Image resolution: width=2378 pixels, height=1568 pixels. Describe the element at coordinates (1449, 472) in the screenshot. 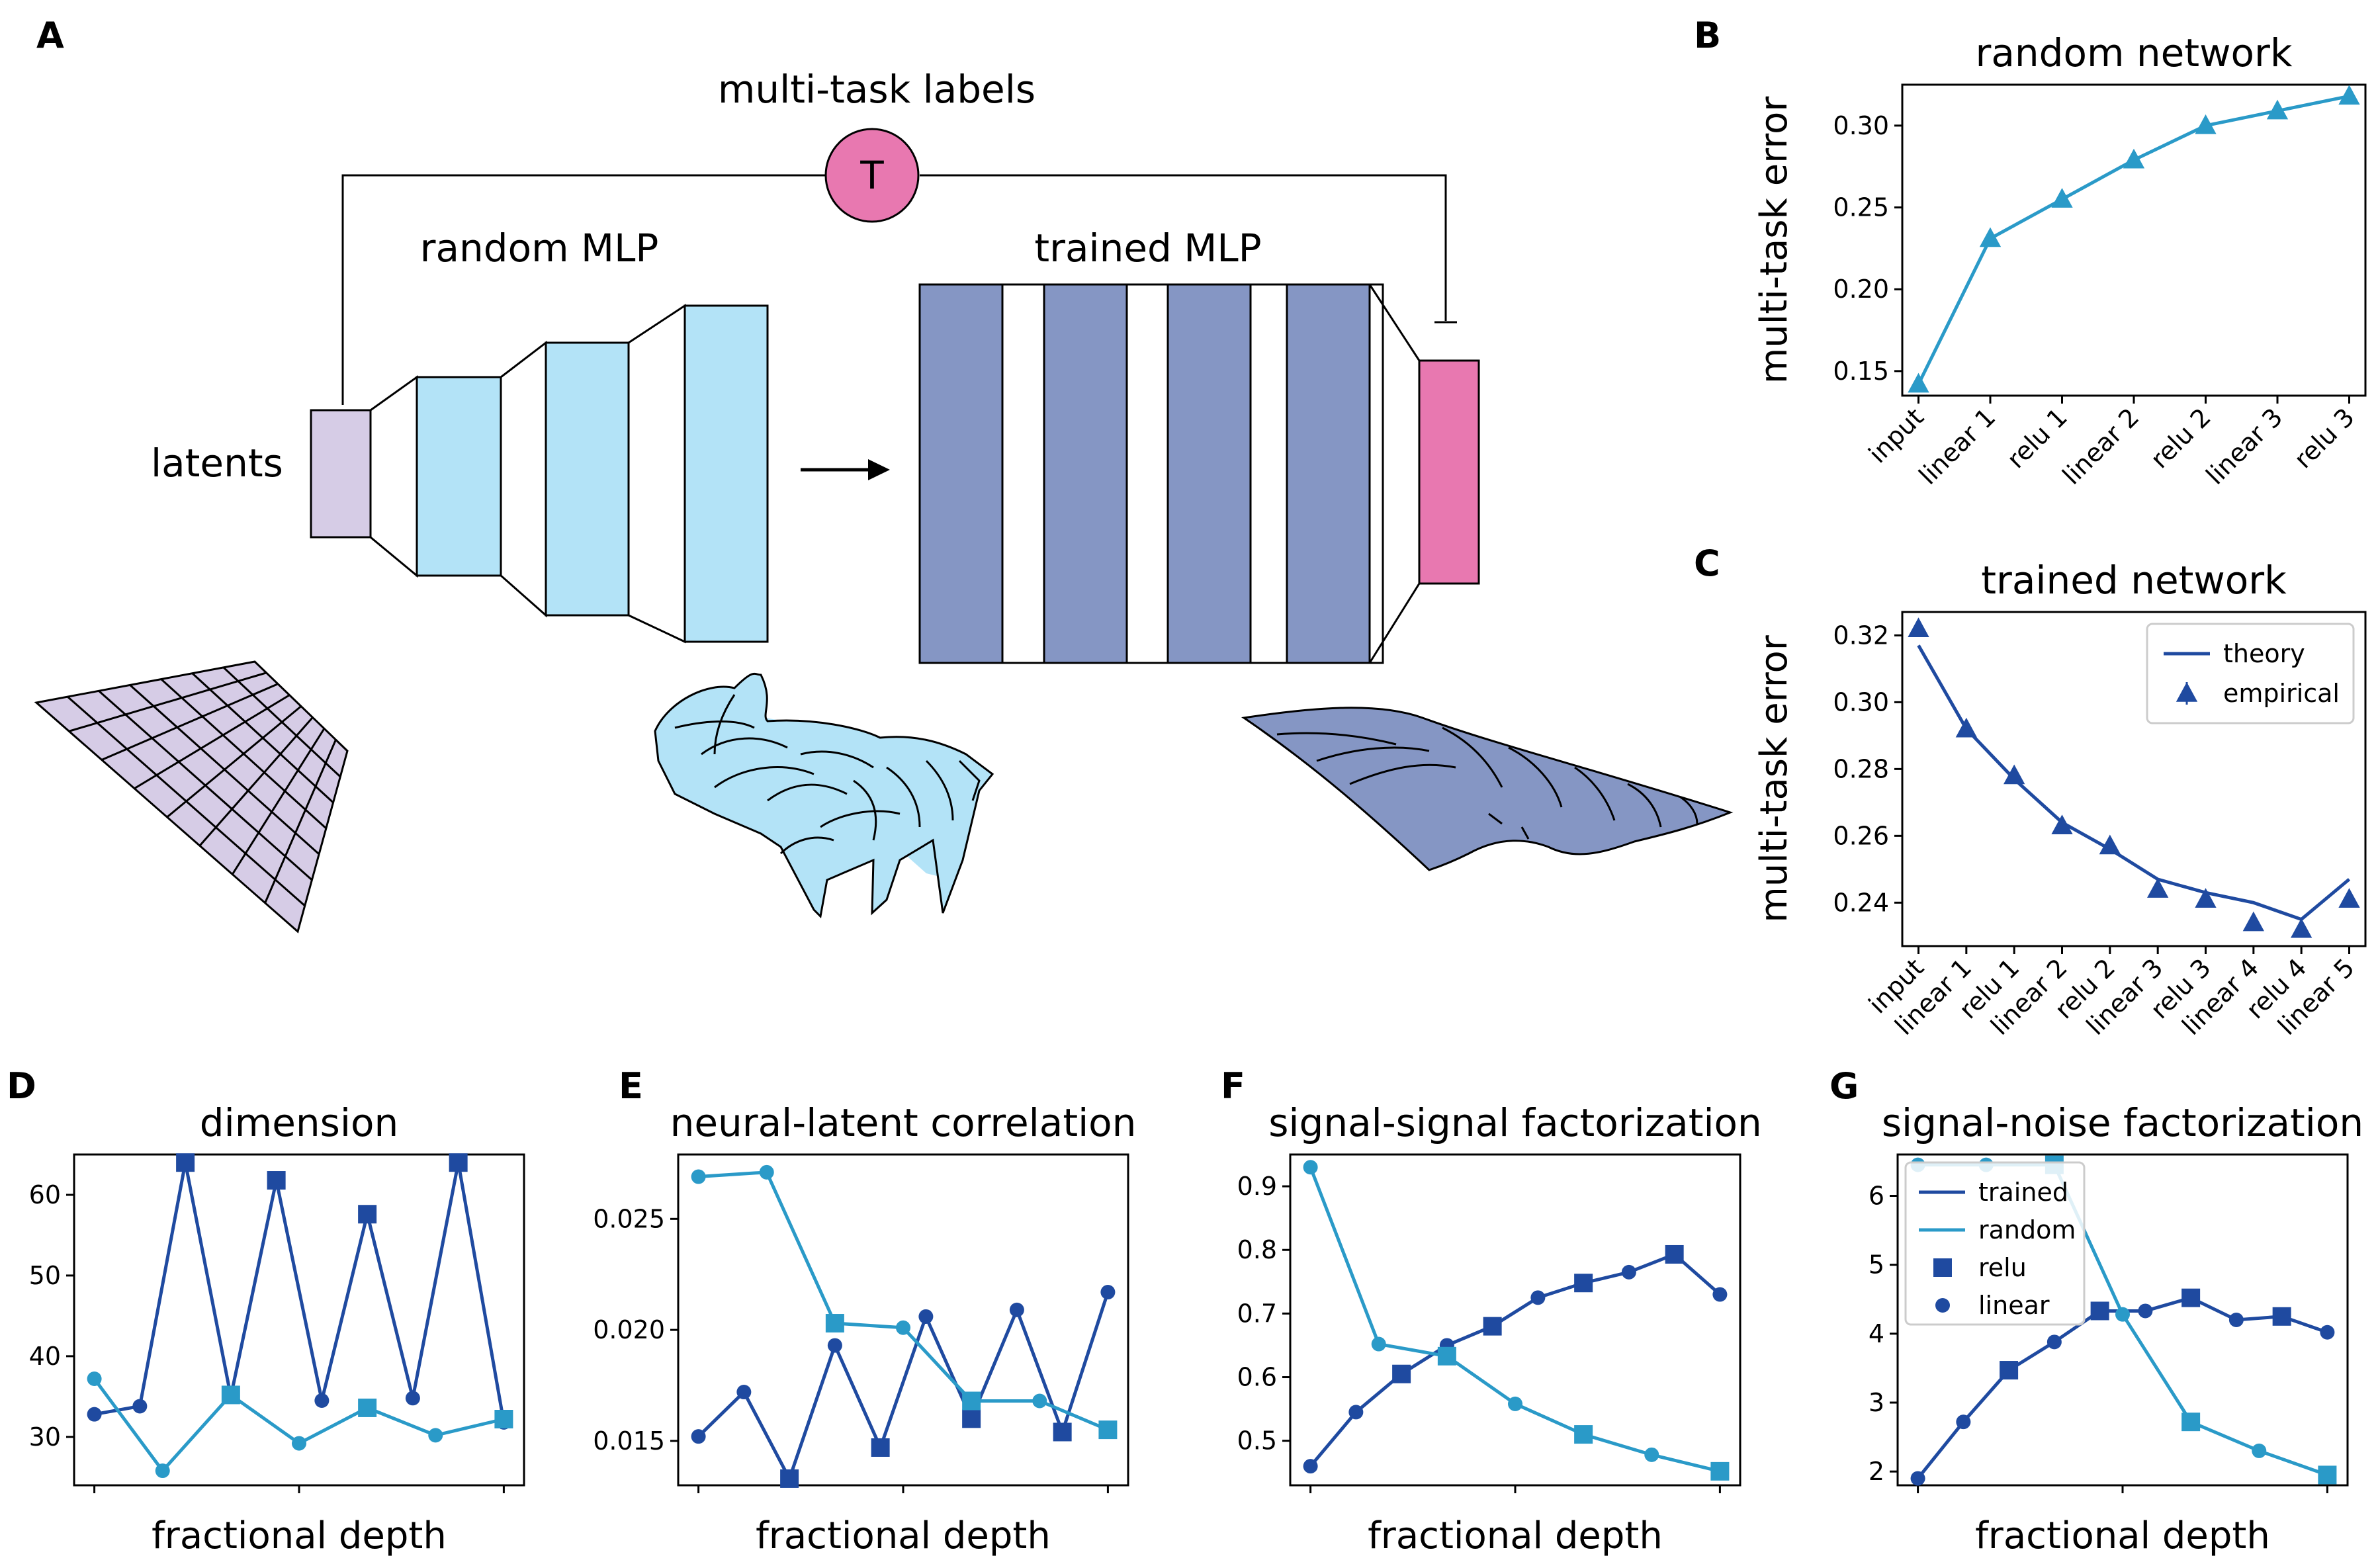

I see `output-layer` at that location.